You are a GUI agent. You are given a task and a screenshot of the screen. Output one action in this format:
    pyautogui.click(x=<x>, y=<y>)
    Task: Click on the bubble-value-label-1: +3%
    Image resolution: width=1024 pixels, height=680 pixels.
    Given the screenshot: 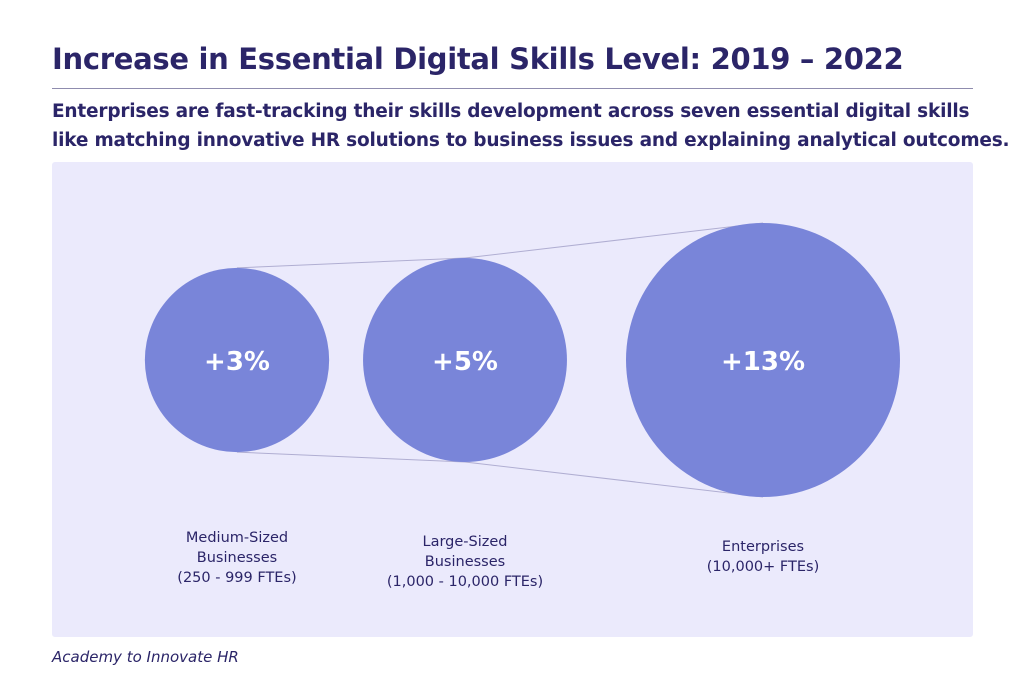 What is the action you would take?
    pyautogui.click(x=237, y=362)
    